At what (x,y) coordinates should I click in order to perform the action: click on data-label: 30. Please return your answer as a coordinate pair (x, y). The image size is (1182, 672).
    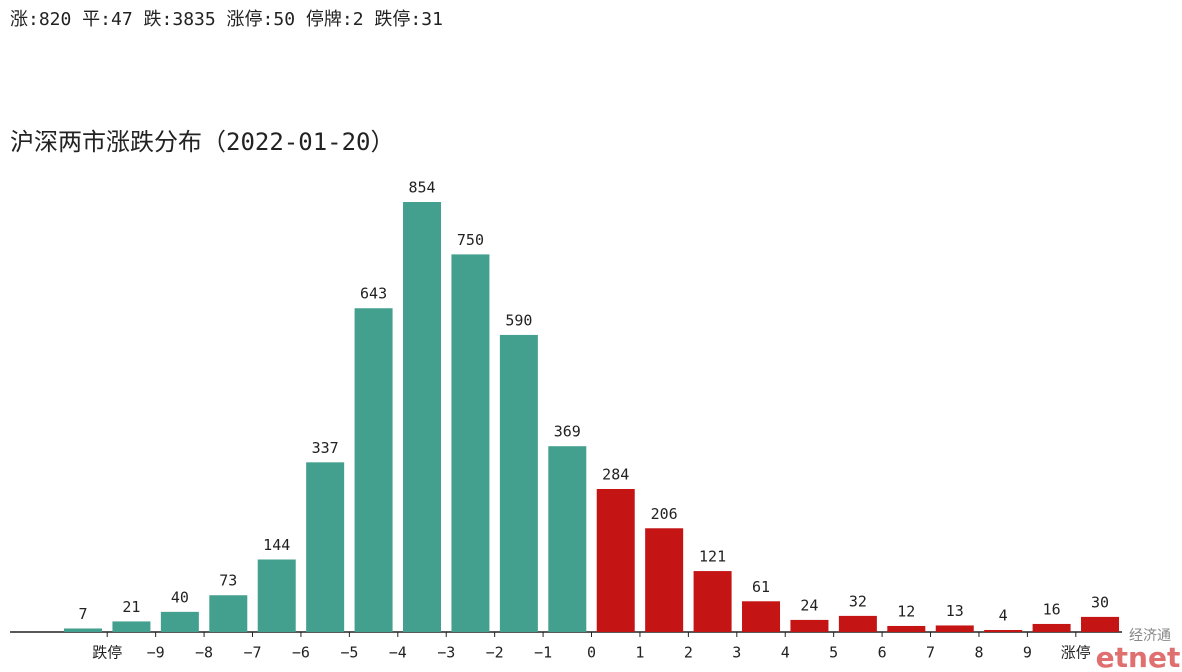
    Looking at the image, I should click on (1100, 602).